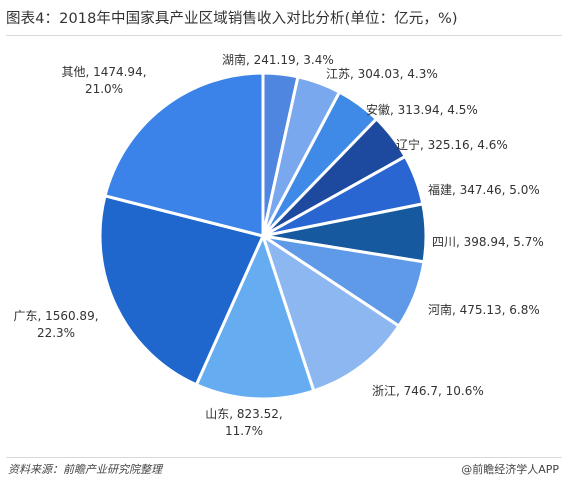 Image resolution: width=567 pixels, height=484 pixels. What do you see at coordinates (484, 309) in the screenshot?
I see `slice-label-7: 河南, 475.13, 6.8%` at bounding box center [484, 309].